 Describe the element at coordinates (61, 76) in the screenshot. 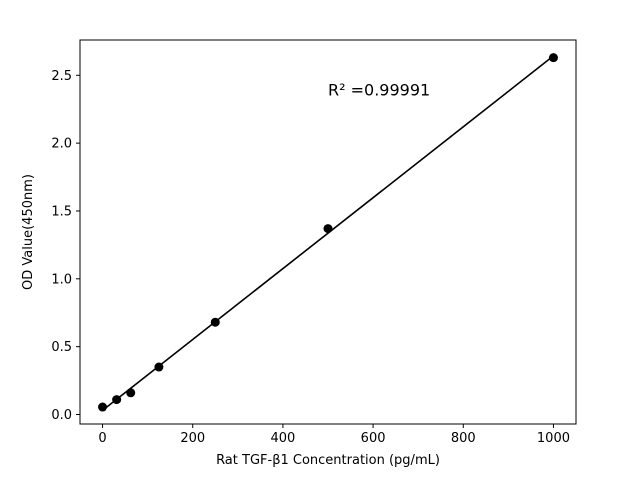

I see `y-tick-label: 2.5` at that location.